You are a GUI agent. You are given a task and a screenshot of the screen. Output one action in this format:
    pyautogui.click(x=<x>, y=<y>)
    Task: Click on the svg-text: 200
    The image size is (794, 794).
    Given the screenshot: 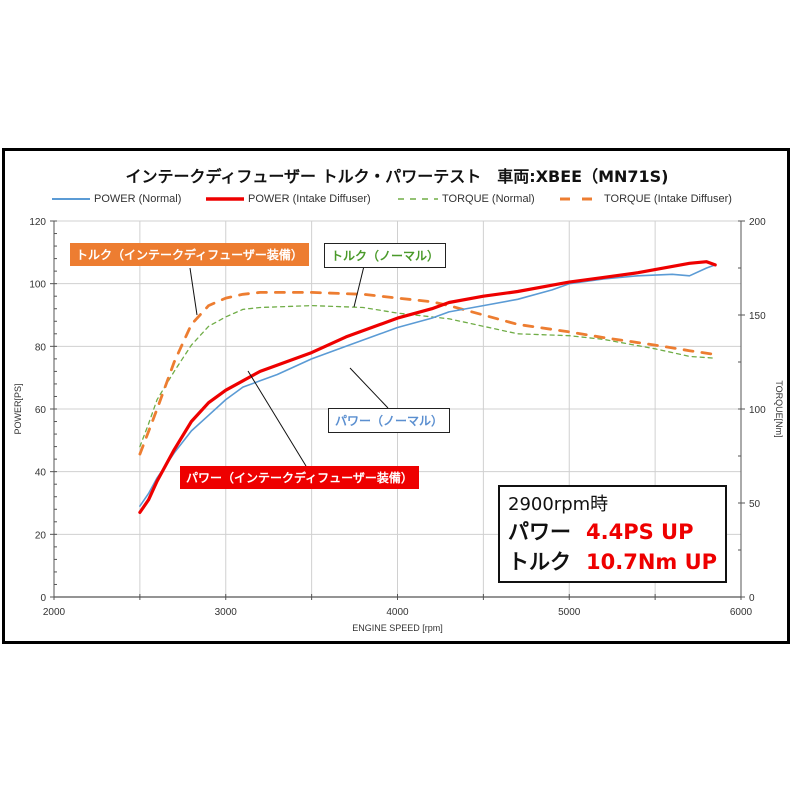 What is the action you would take?
    pyautogui.click(x=757, y=222)
    